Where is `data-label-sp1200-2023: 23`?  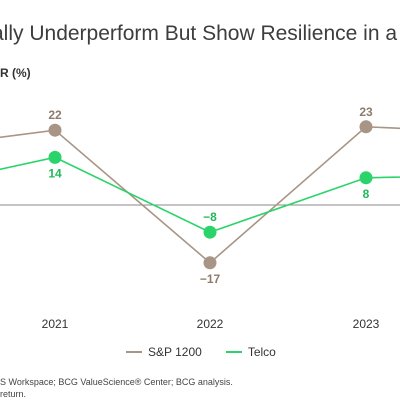
data-label-sp1200-2023: 23 is located at coordinates (366, 112).